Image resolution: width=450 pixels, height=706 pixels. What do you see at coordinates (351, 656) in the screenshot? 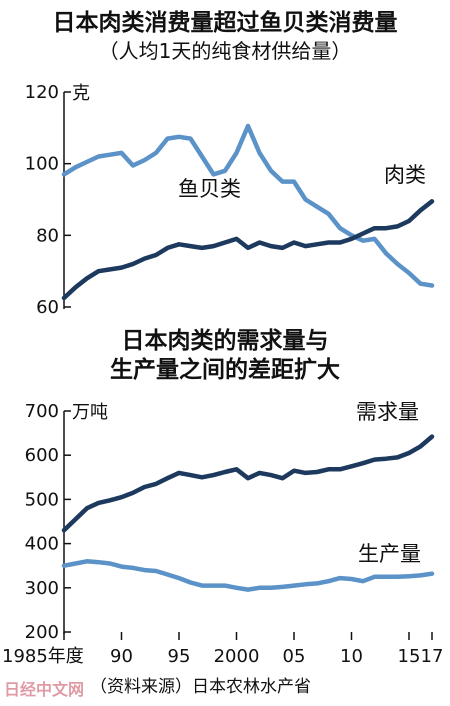
I see `x-tick-label: 10` at bounding box center [351, 656].